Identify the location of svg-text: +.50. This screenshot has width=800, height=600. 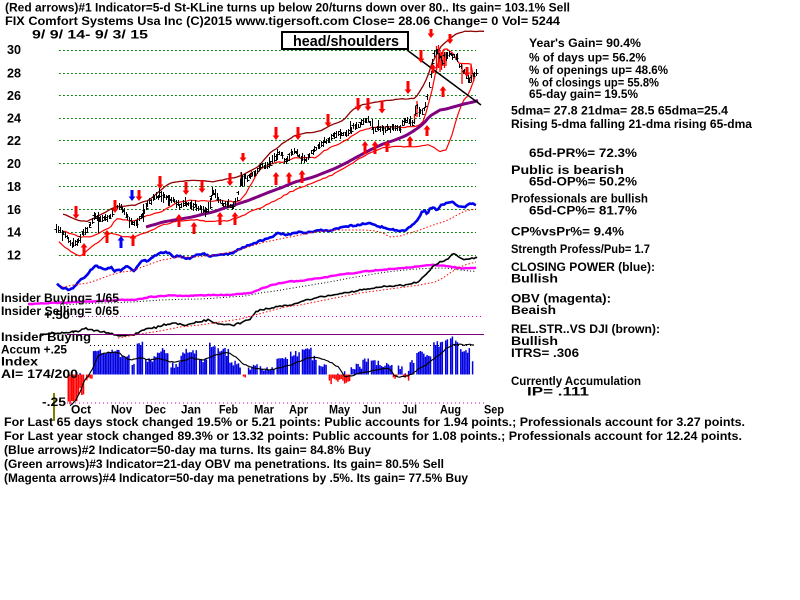
(57, 315).